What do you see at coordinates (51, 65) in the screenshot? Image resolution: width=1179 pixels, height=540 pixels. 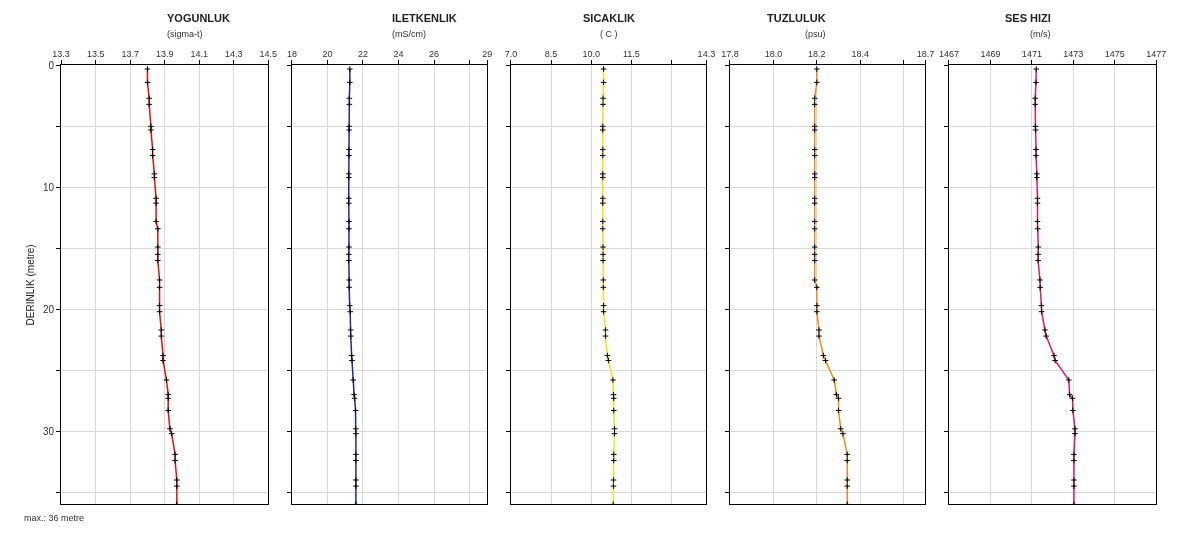 I see `y-tick-label: 0` at bounding box center [51, 65].